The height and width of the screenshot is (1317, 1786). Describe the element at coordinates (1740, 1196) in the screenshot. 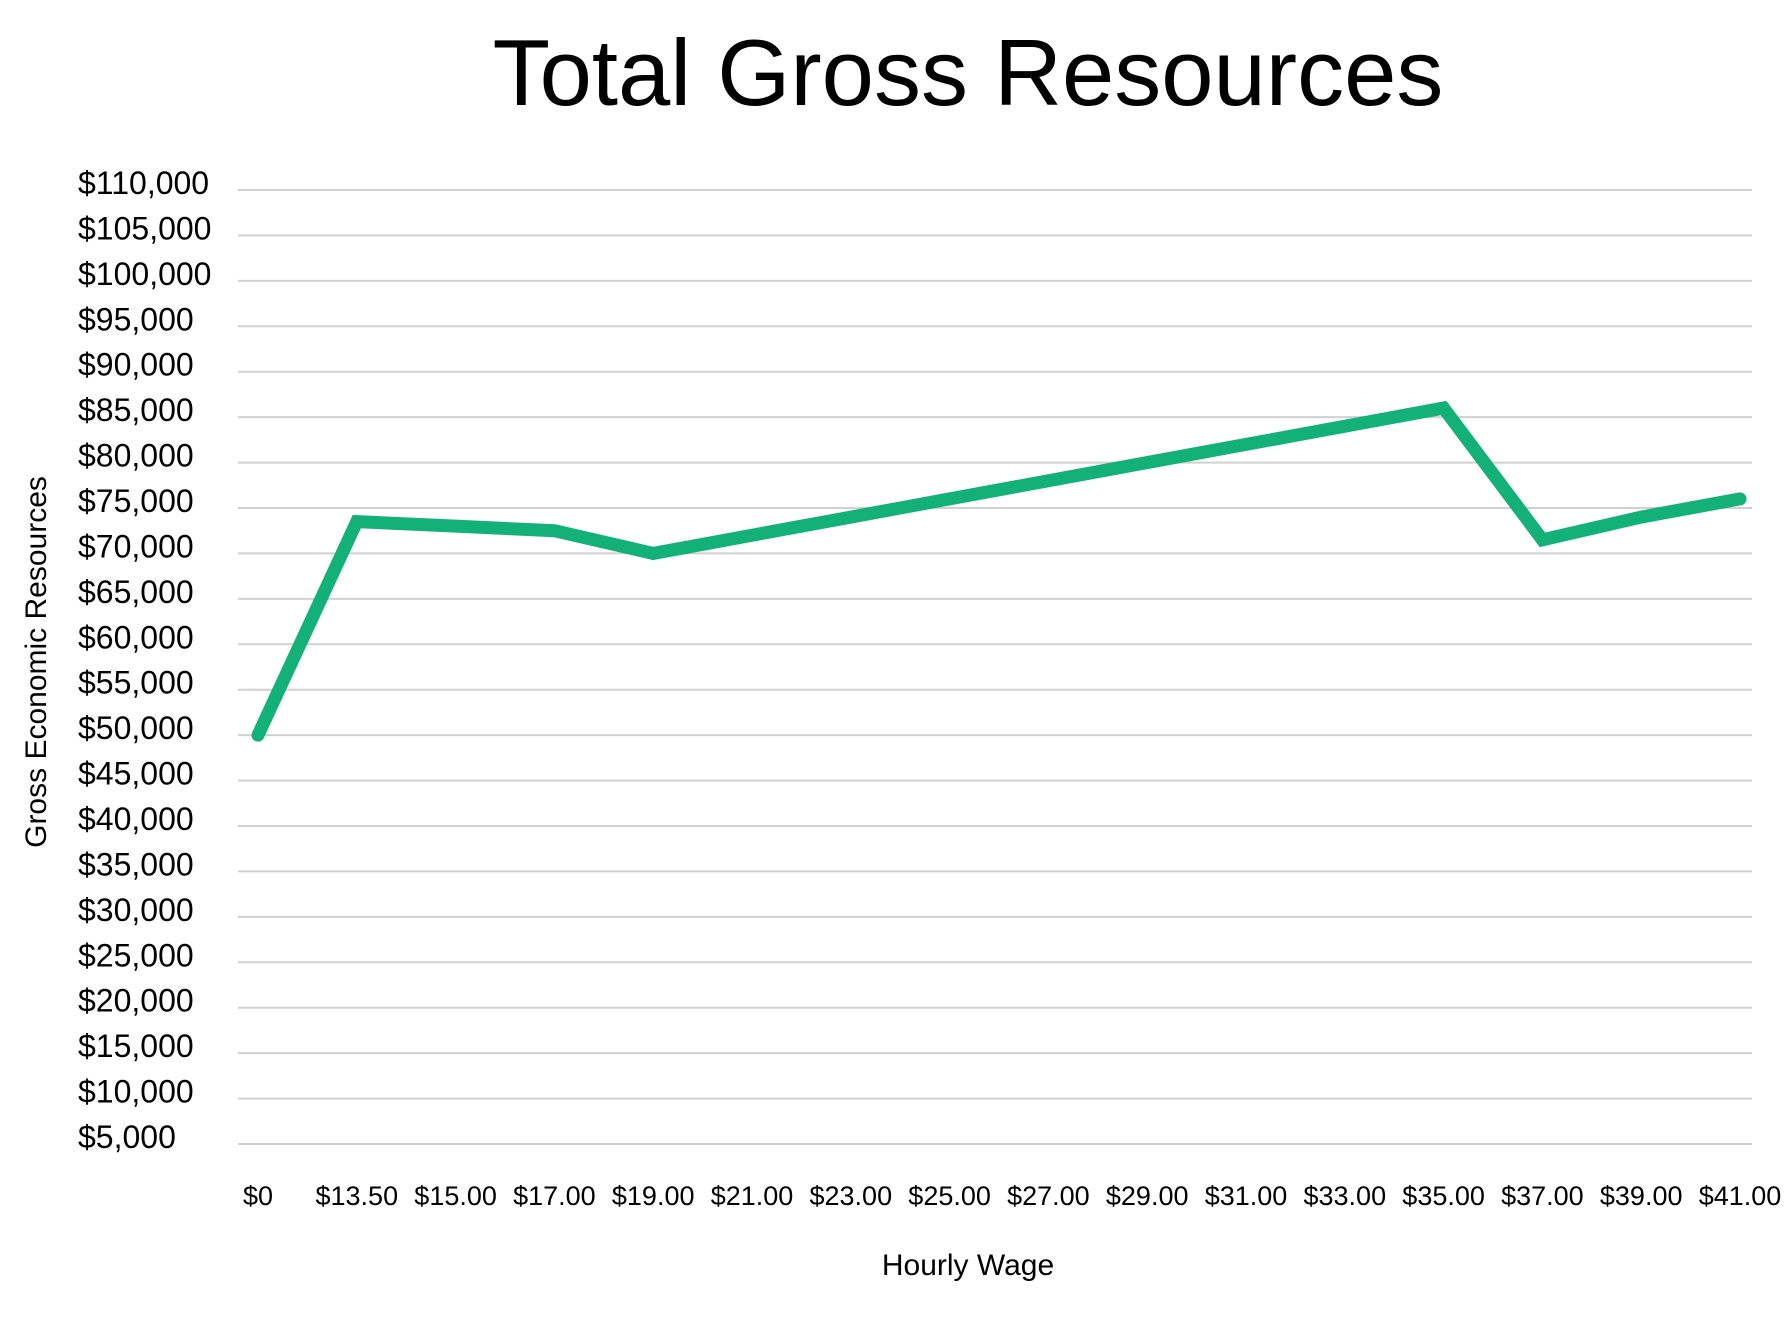

I see `x-tick-label: $41.00` at that location.